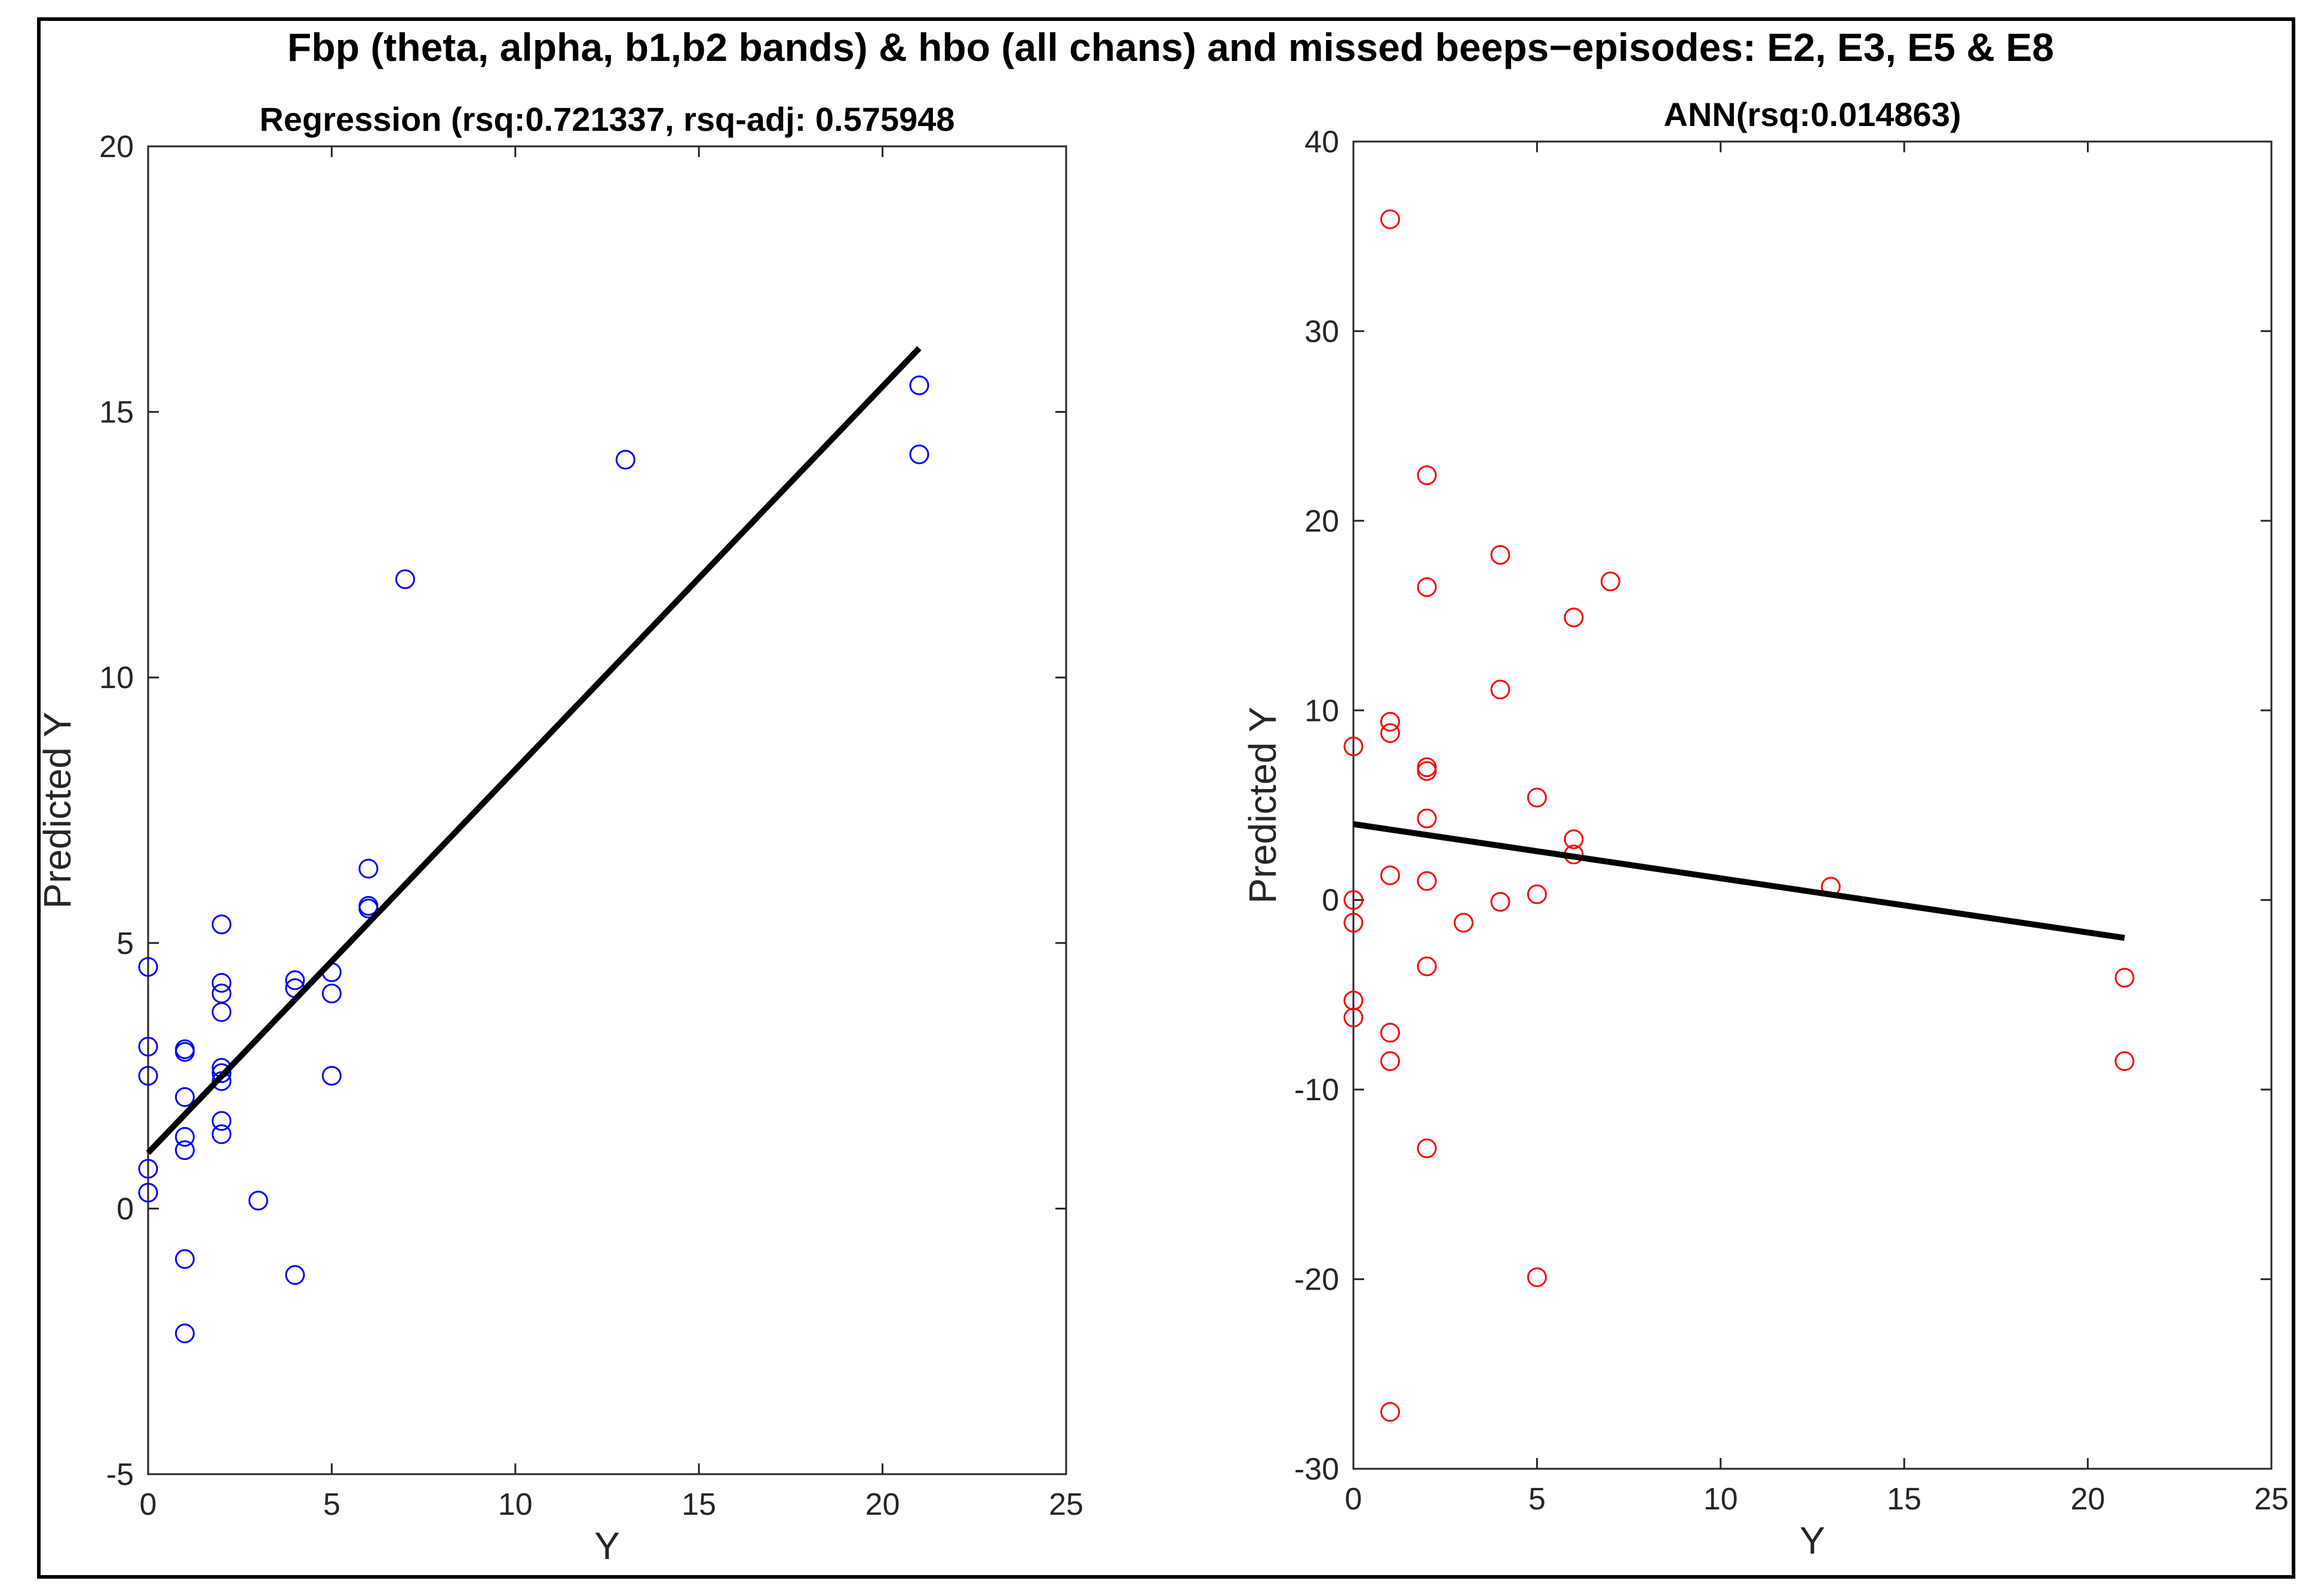 The height and width of the screenshot is (1596, 2318). I want to click on ann-y-tick-label: 40, so click(1322, 142).